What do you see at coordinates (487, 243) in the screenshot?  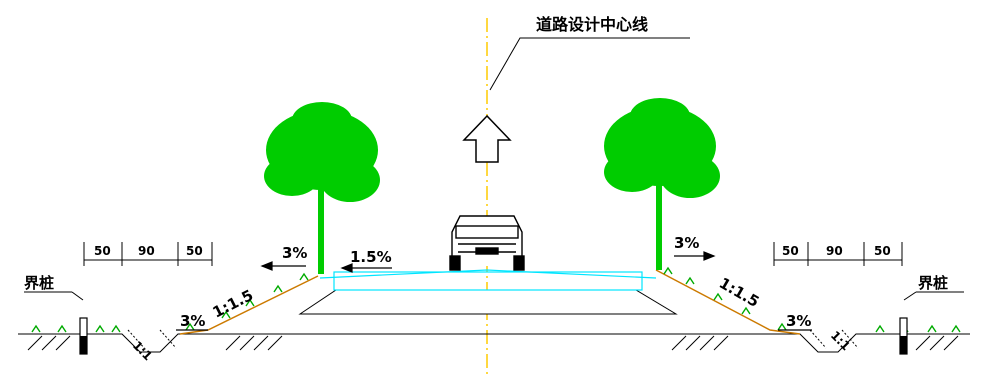 I see `car-icon` at bounding box center [487, 243].